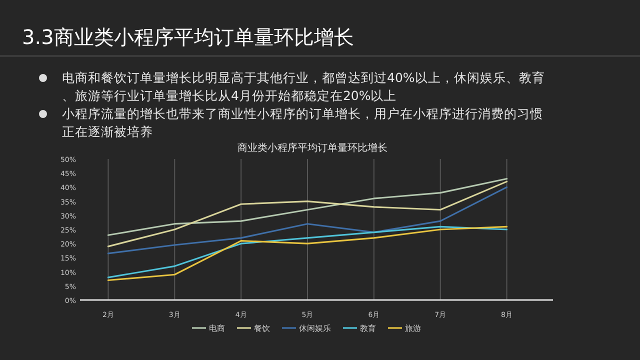 This screenshot has width=640, height=360. Describe the element at coordinates (413, 328) in the screenshot. I see `legend-label: 旅游` at that location.